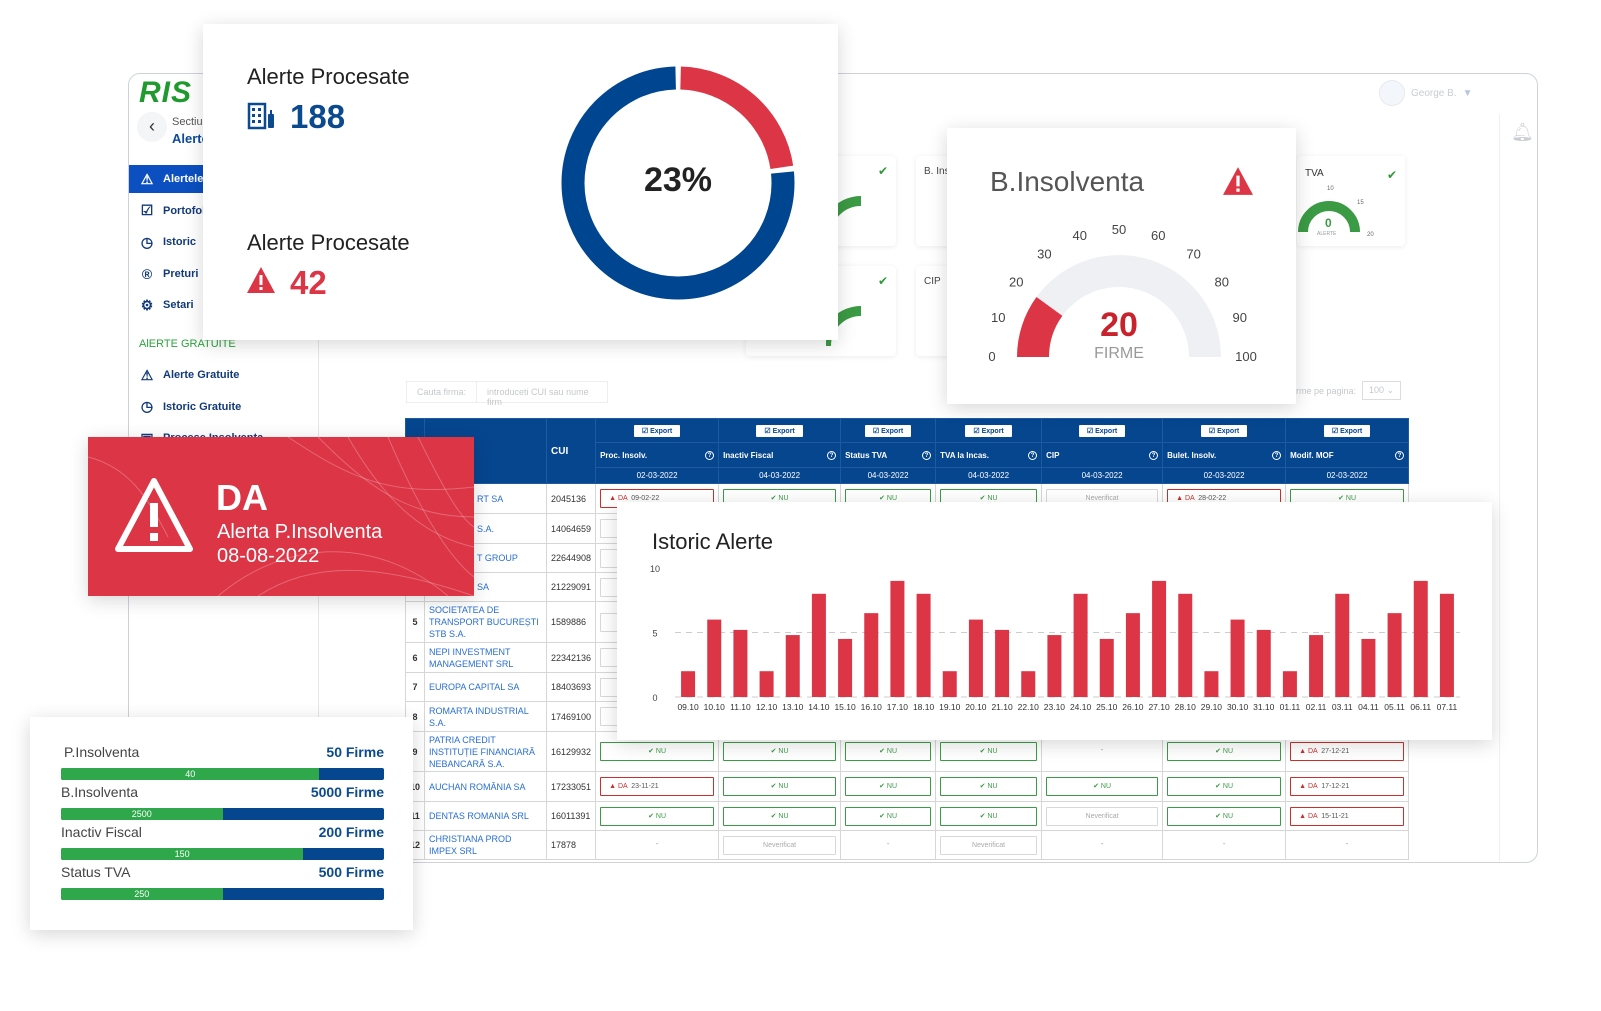 The height and width of the screenshot is (1011, 1601). What do you see at coordinates (224, 407) in the screenshot?
I see `sidebar-item-istoric-gratuite: ◷ Istoric Gratuite` at bounding box center [224, 407].